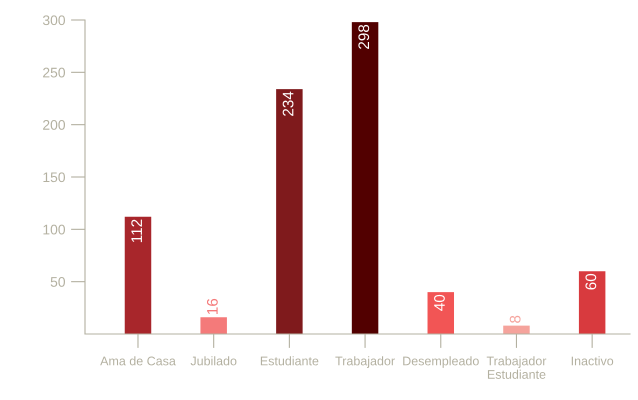 The image size is (638, 400). Describe the element at coordinates (54, 125) in the screenshot. I see `y-tick-label: 200` at that location.